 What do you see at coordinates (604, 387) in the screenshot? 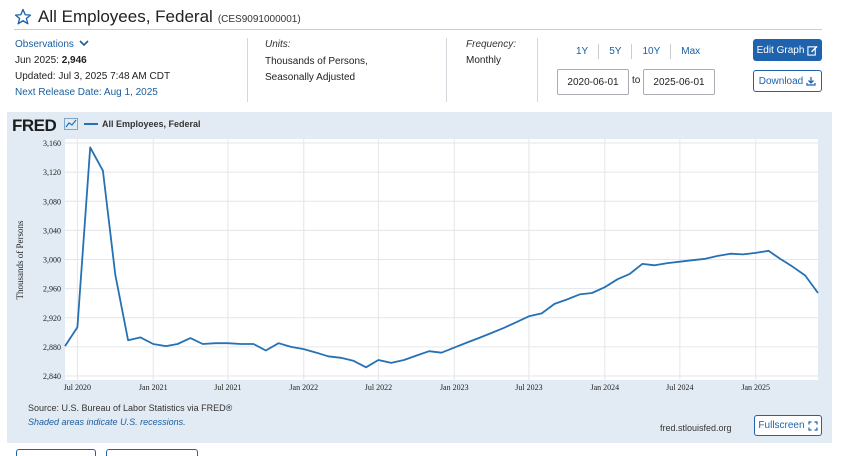
I see `x-tick-label: Jan 2024` at bounding box center [604, 387].